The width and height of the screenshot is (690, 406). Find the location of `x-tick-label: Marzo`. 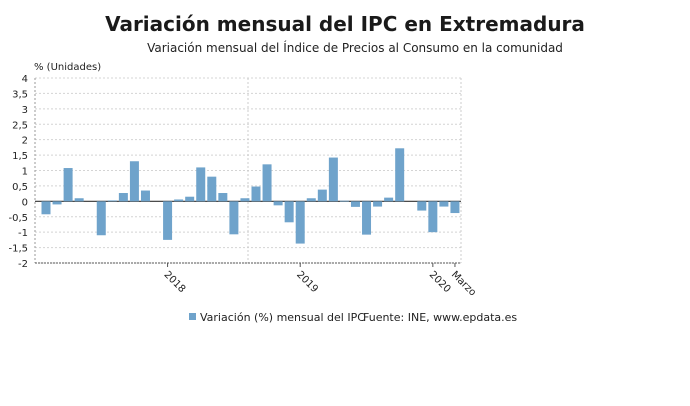

x-tick-label: Marzo is located at coordinates (463, 283).